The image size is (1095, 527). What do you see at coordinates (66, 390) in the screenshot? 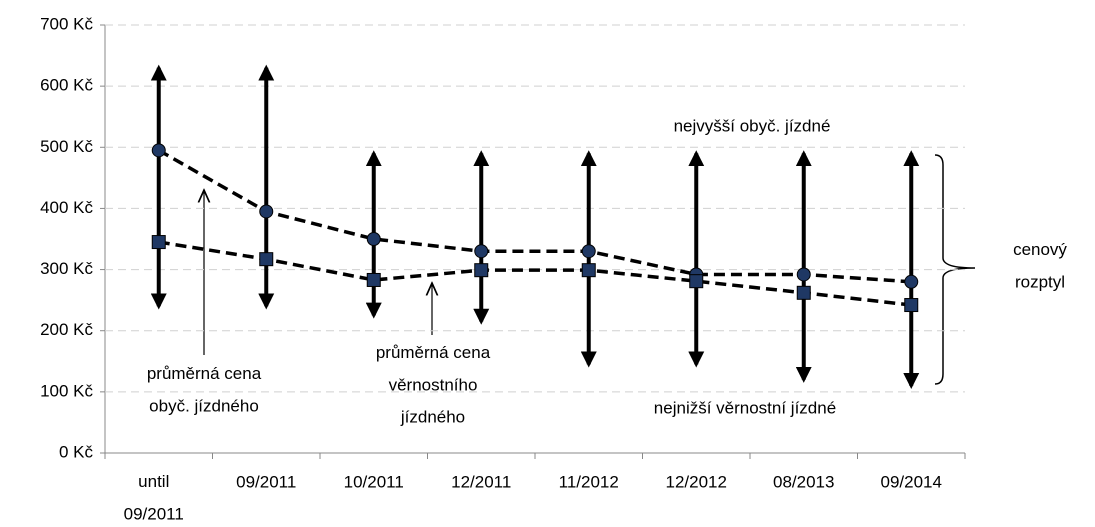
I see `y-tick-label: 100 Kč` at bounding box center [66, 390].